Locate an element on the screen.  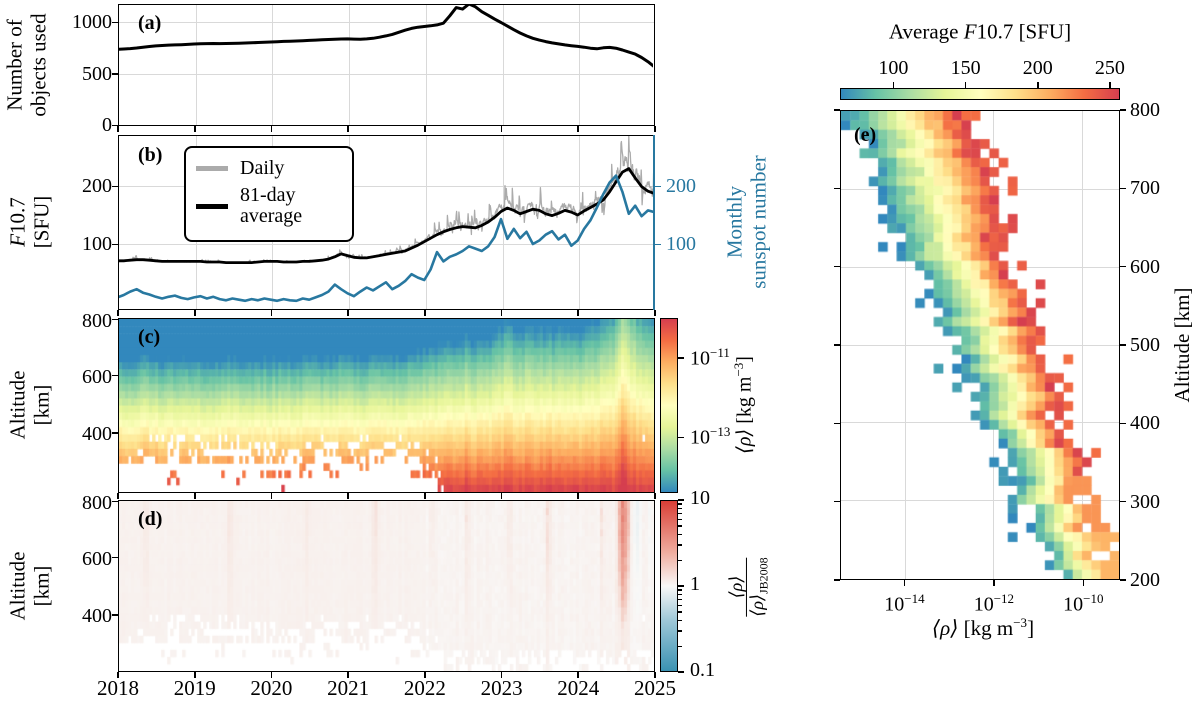
e-ytick-label-300: 300 is located at coordinates (1145, 501).